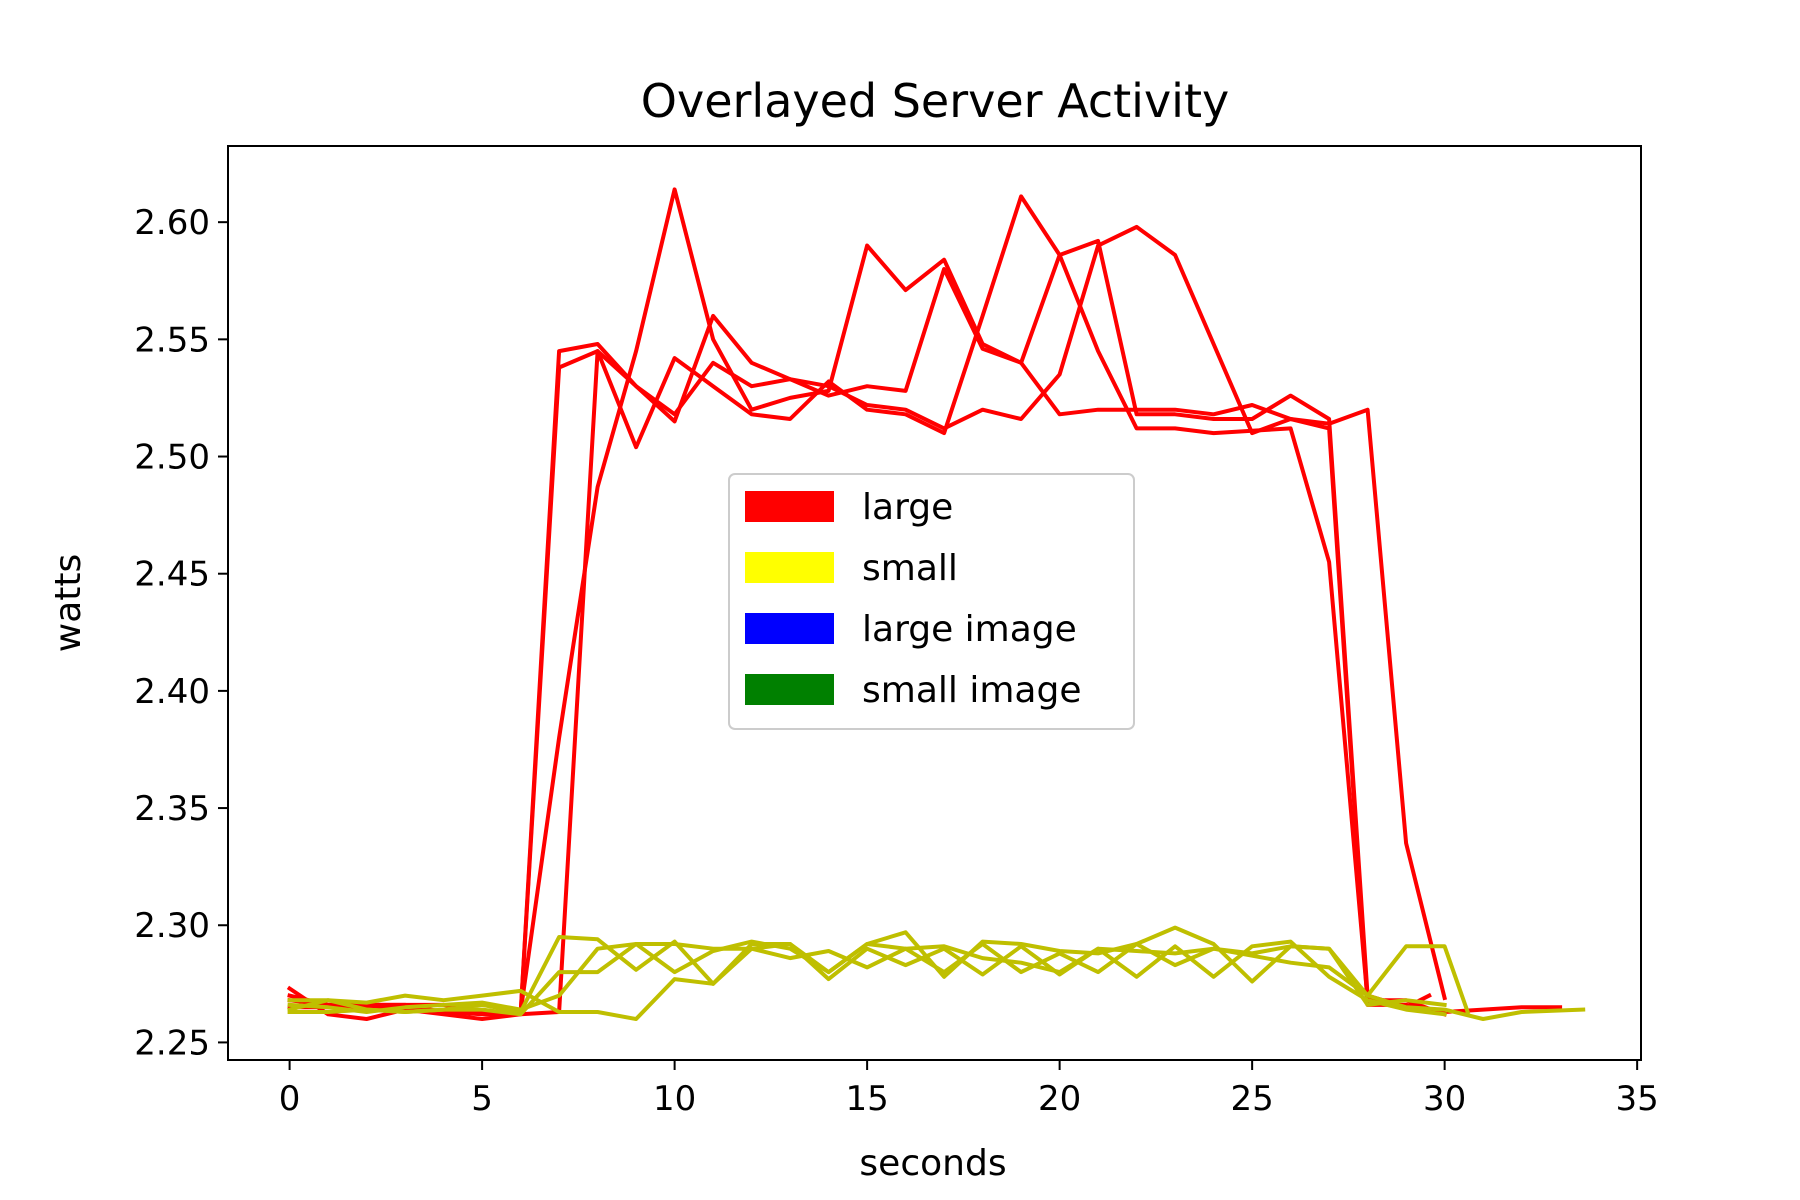  What do you see at coordinates (68, 603) in the screenshot?
I see `y-axis-label: watts` at bounding box center [68, 603].